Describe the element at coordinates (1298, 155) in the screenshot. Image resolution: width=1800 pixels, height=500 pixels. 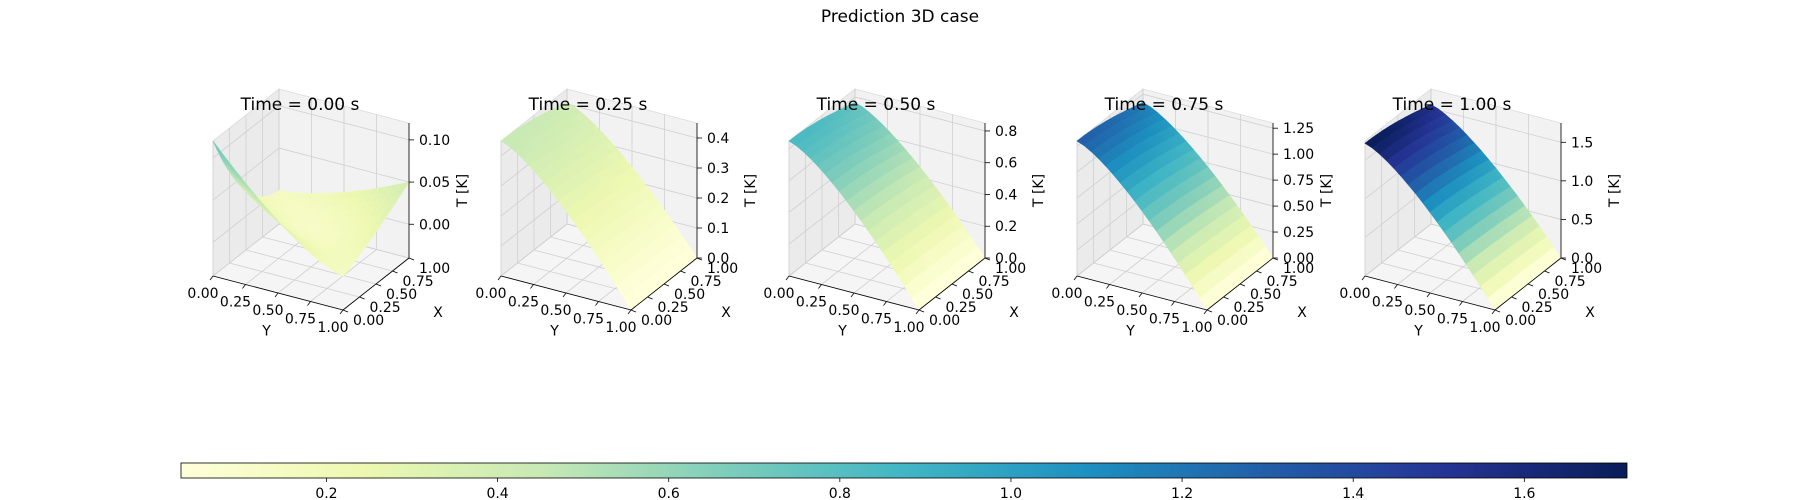
I see `z-tick-label: 1.00` at that location.